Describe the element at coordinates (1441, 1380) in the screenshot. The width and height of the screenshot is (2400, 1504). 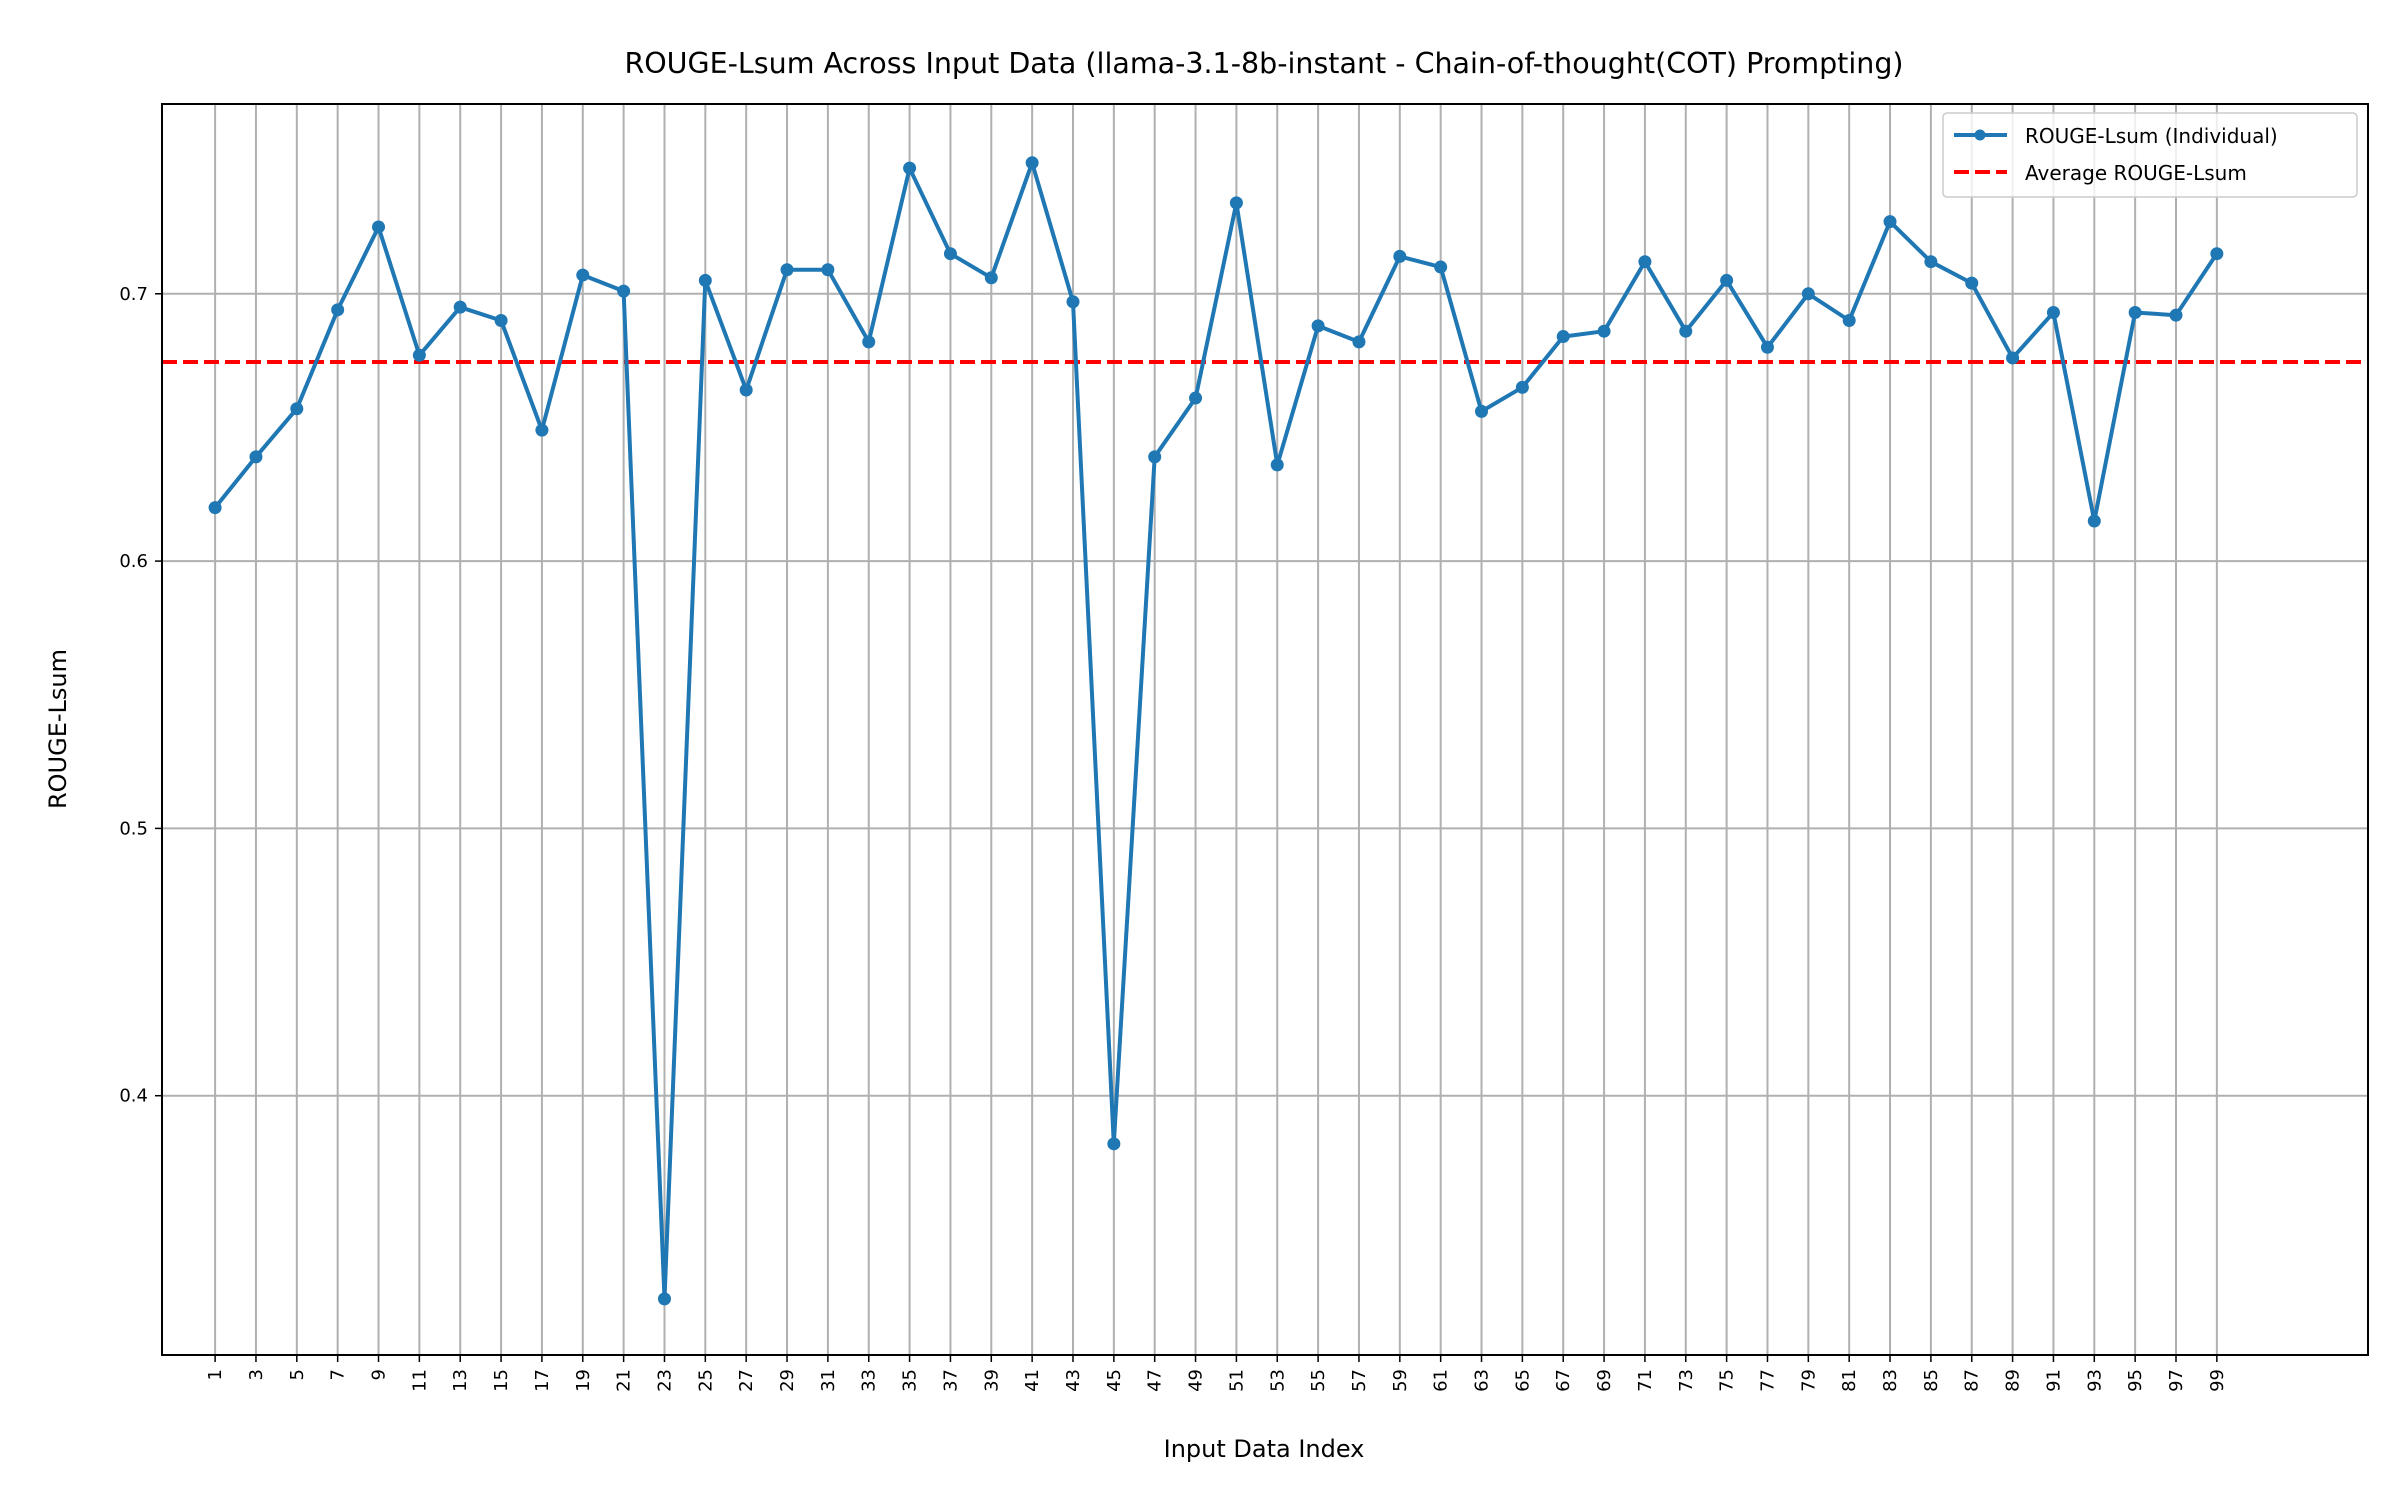
I see `x-tick-label: 61` at that location.